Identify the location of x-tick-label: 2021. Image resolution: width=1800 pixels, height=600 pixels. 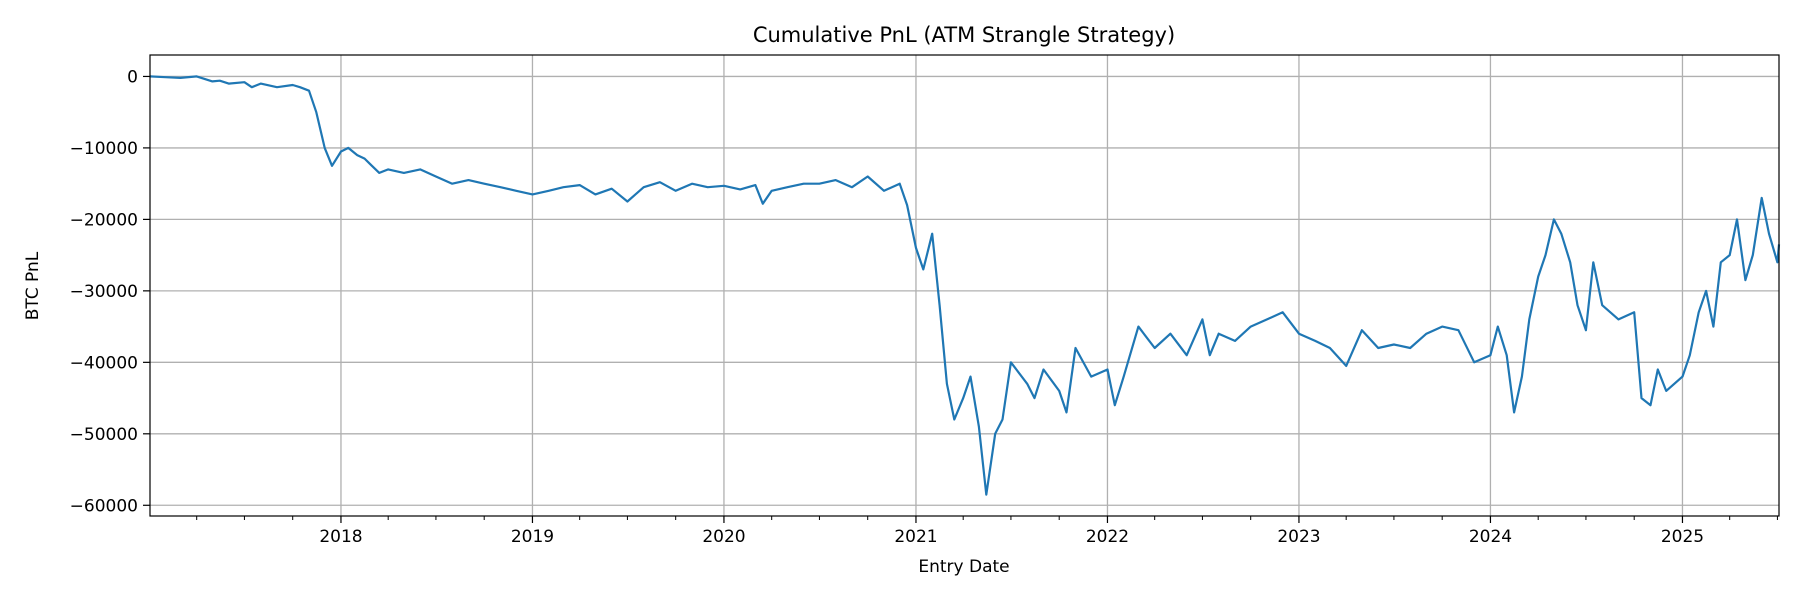
(915, 537).